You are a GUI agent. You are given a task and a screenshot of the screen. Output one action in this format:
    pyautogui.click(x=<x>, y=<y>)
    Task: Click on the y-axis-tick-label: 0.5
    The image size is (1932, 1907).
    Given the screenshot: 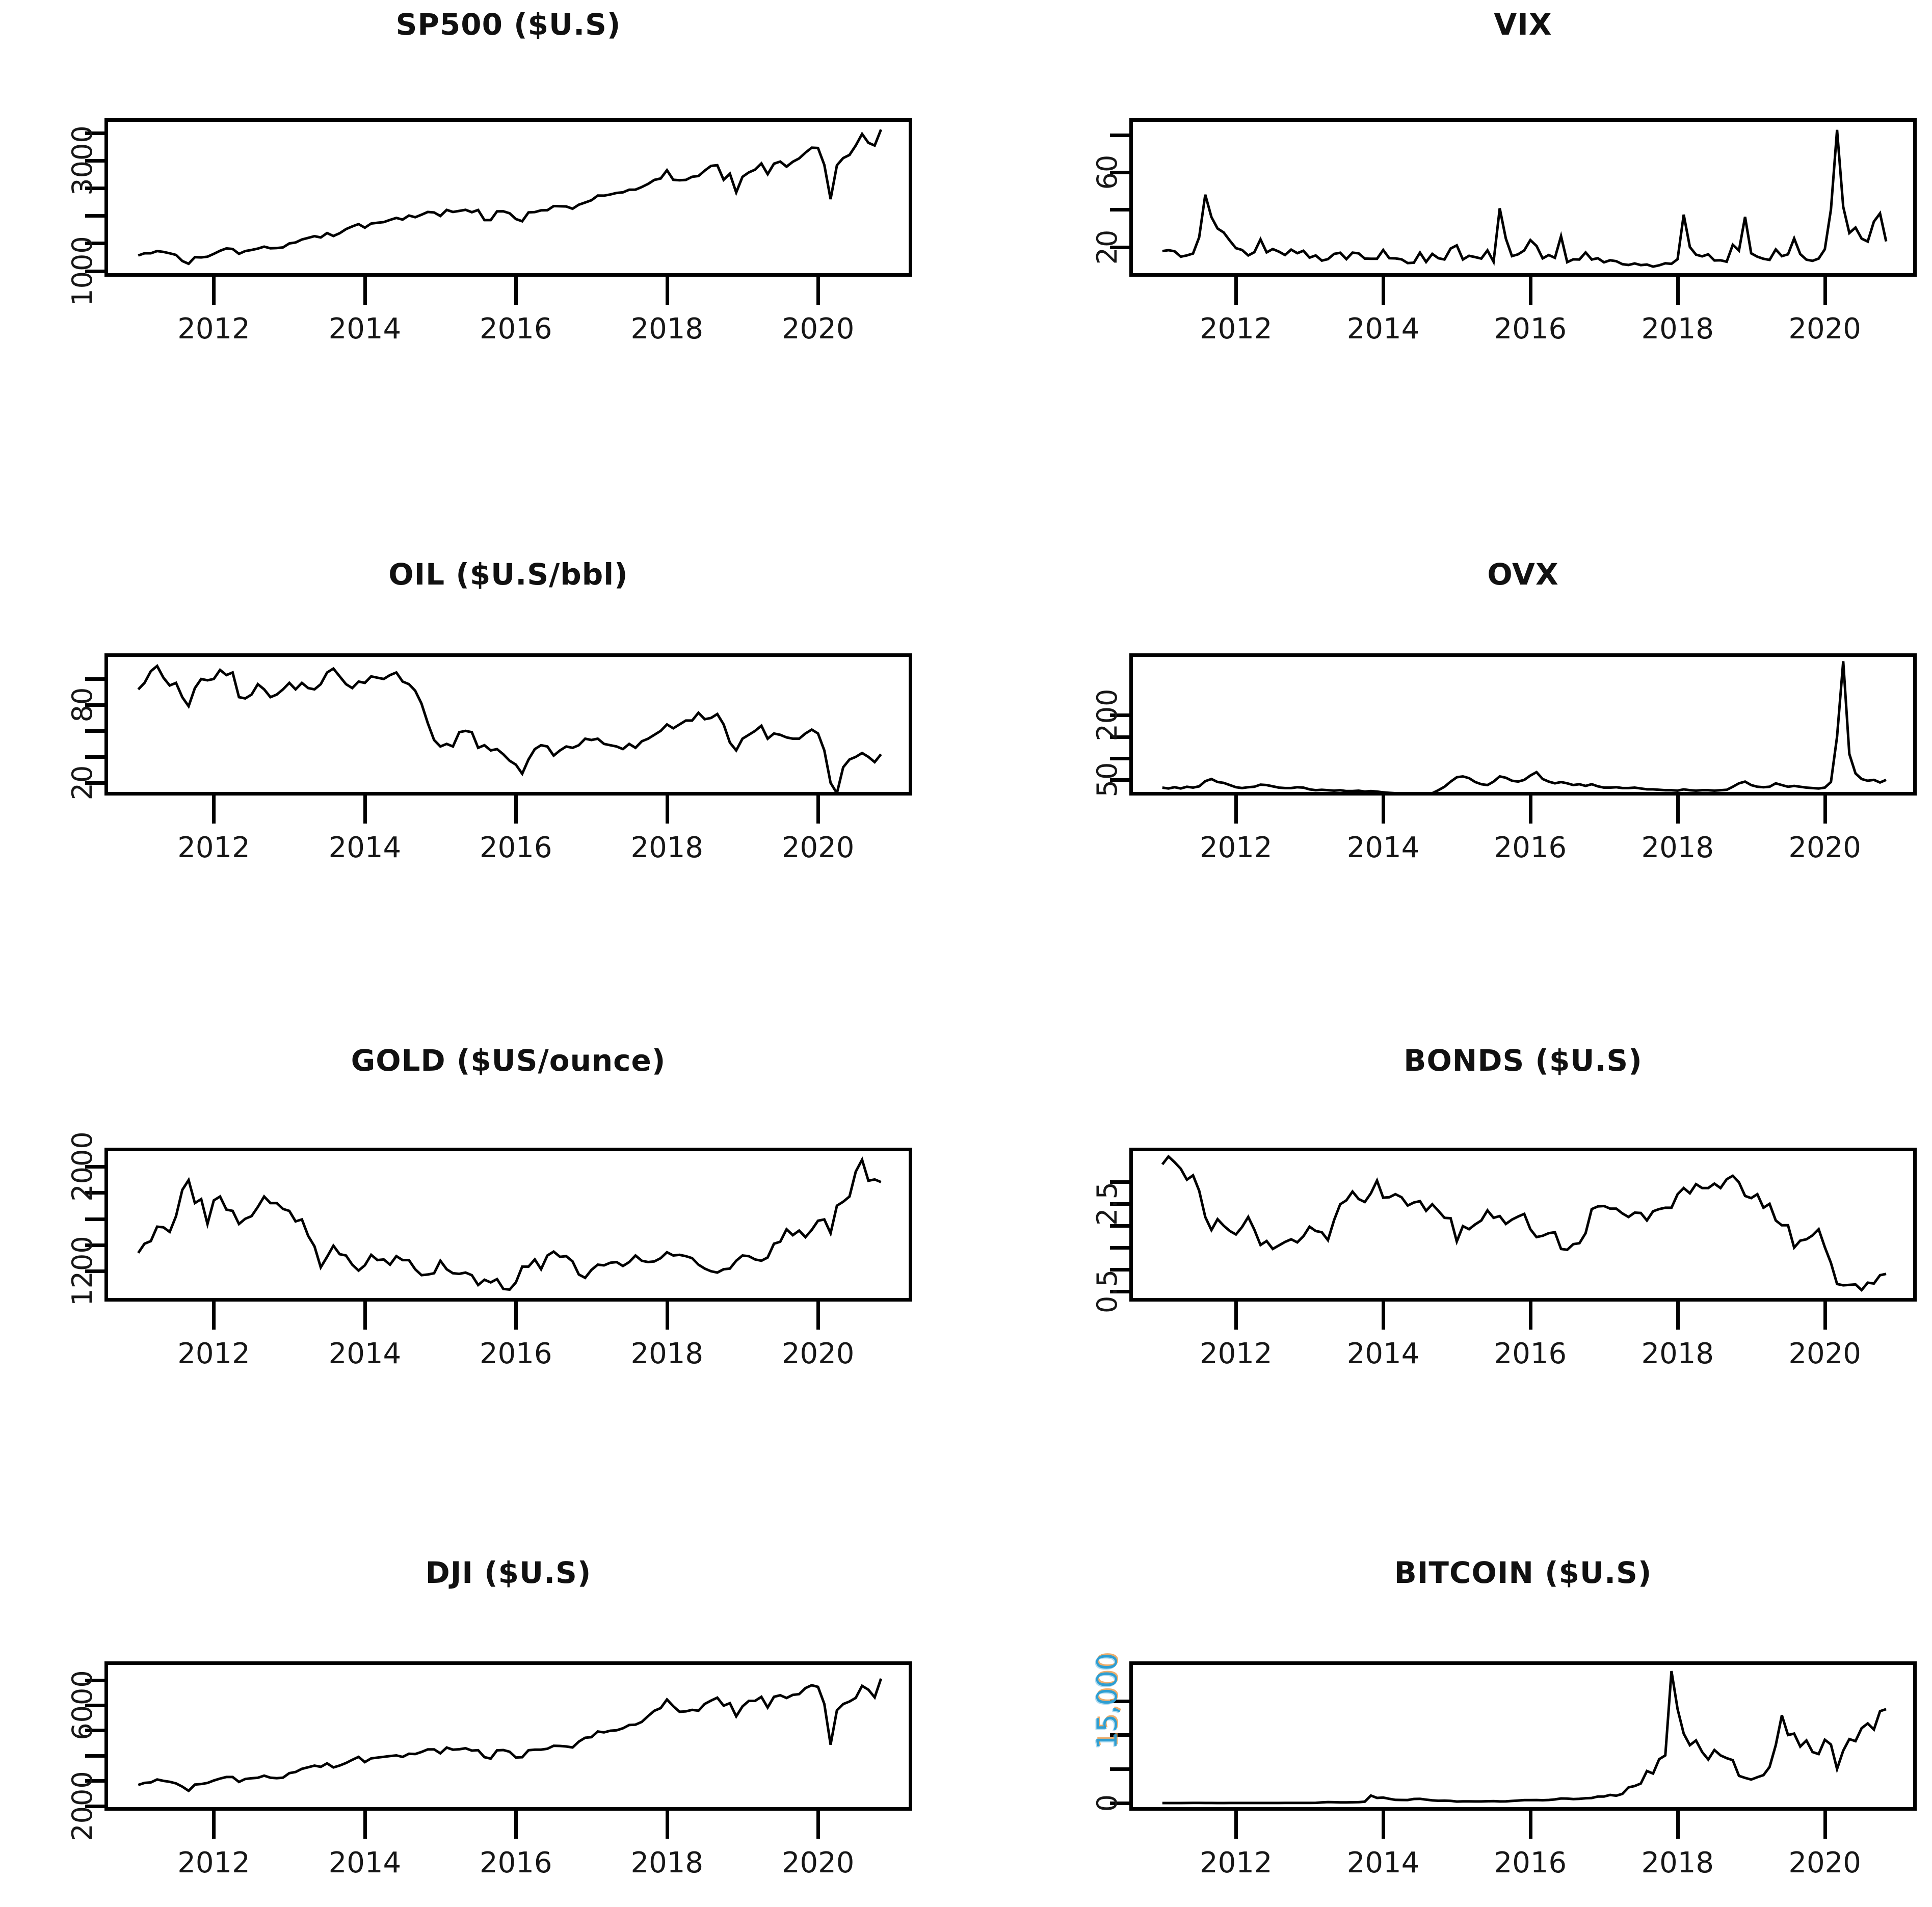 What is the action you would take?
    pyautogui.click(x=1107, y=1291)
    